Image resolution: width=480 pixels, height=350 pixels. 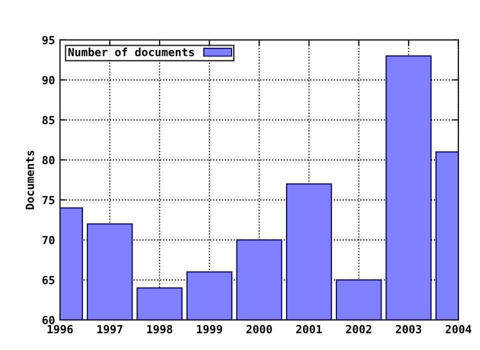 What do you see at coordinates (30, 180) in the screenshot?
I see `y-axis-title: Documents` at bounding box center [30, 180].